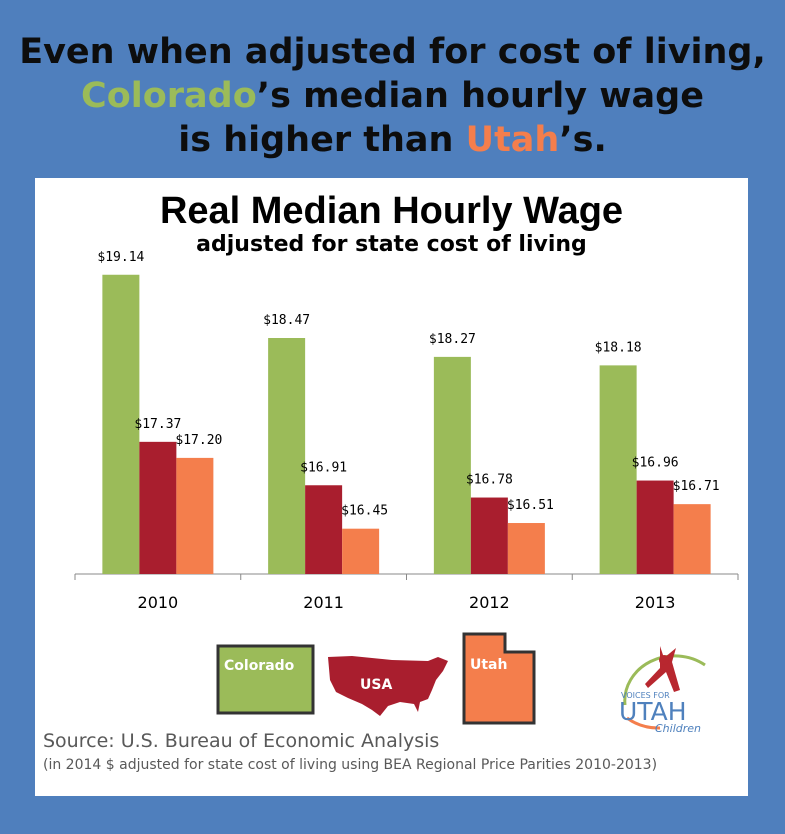 Image resolution: width=785 pixels, height=834 pixels. Describe the element at coordinates (391, 211) in the screenshot. I see `chart-title: Real Median Hourly Wage` at that location.